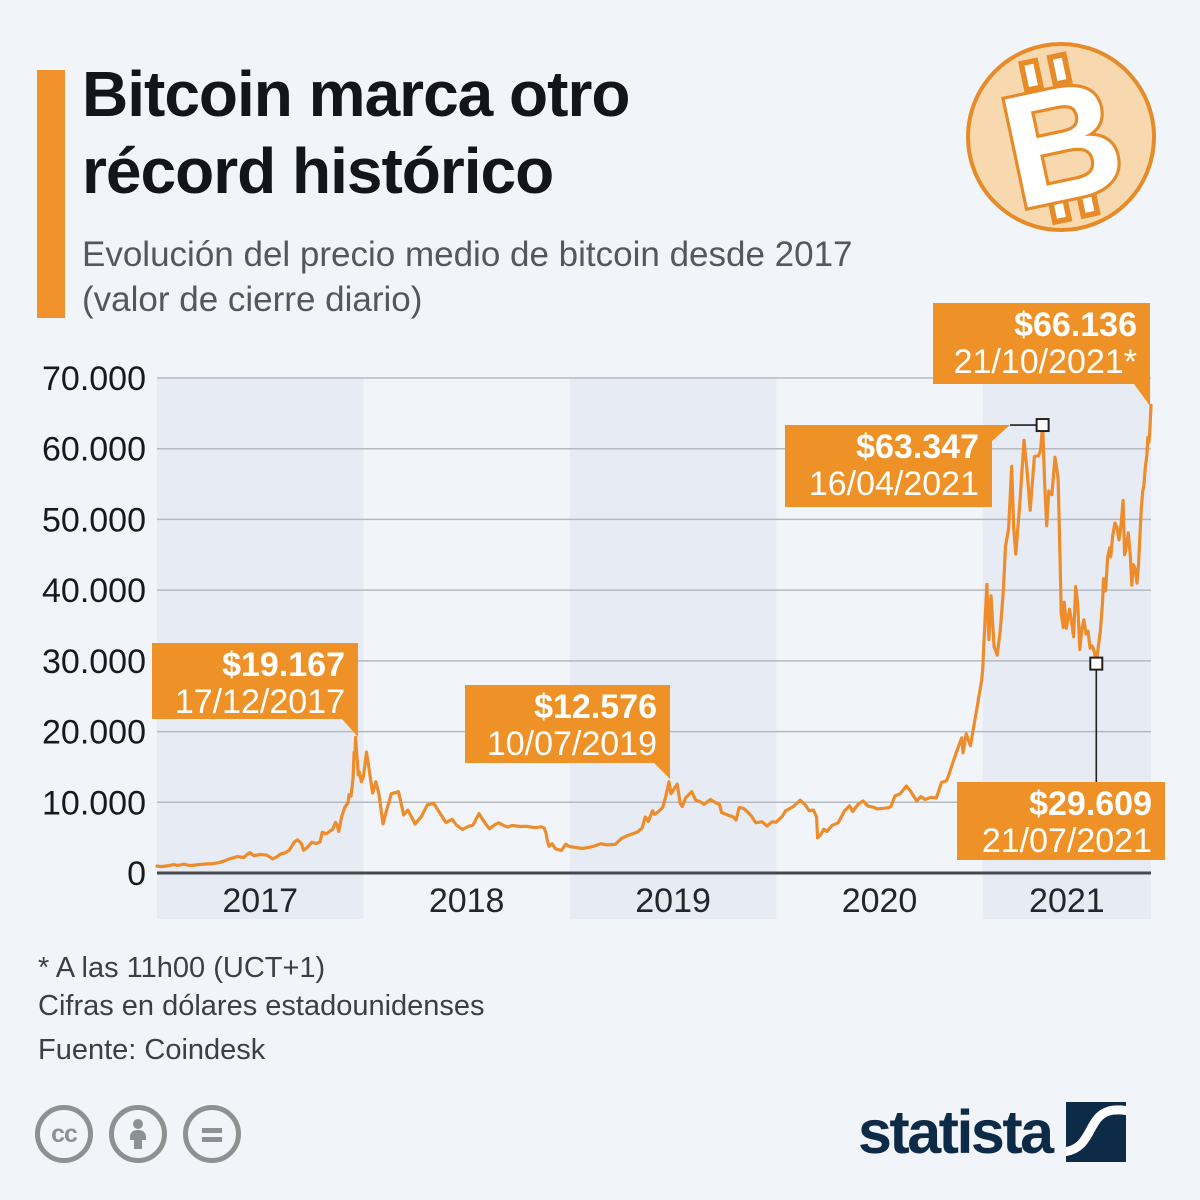 Image resolution: width=1200 pixels, height=1200 pixels. Describe the element at coordinates (94, 803) in the screenshot. I see `y-tick-label-10.000: 10.000` at that location.